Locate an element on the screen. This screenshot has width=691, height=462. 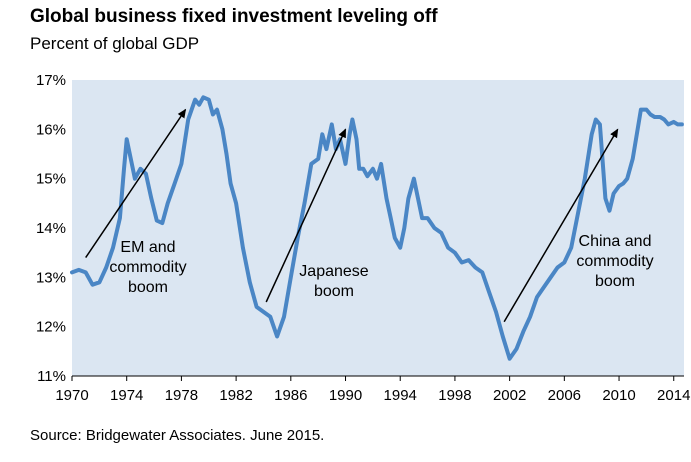
x-tick-label: 2002 is located at coordinates (509, 395).